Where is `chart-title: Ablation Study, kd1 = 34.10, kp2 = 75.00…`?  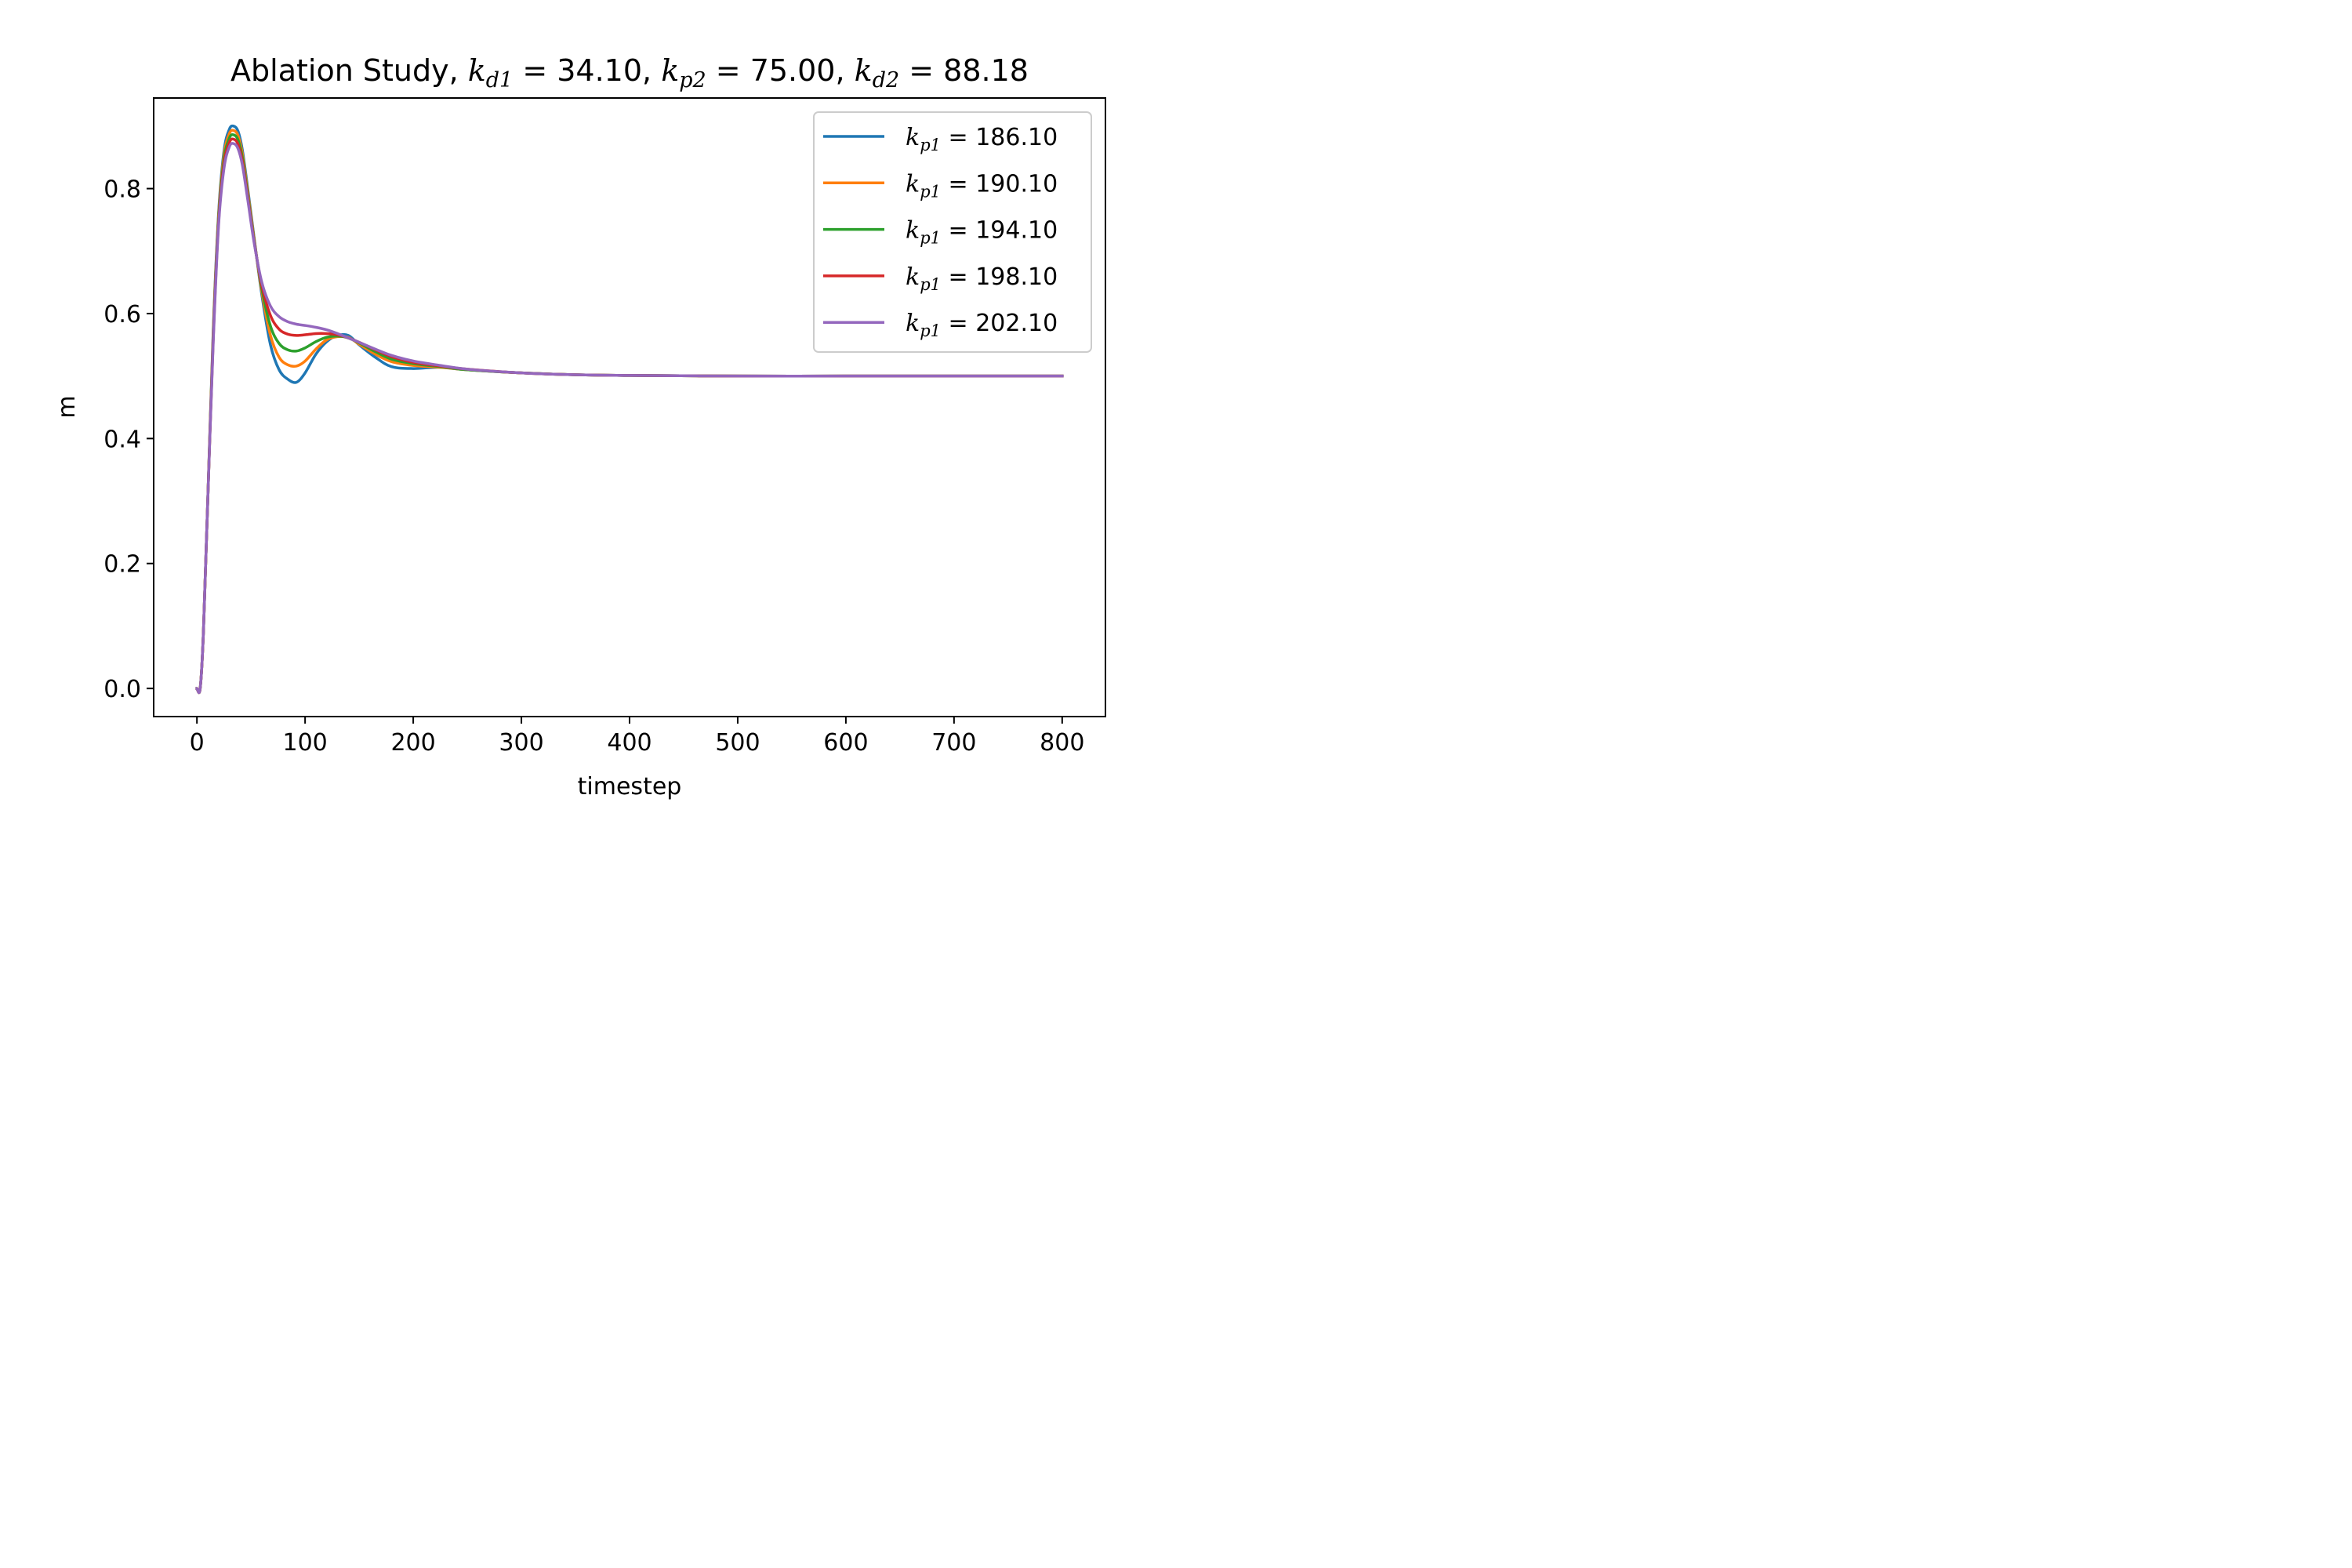
chart-title: Ablation Study, kd1 = 34.10, kp2 = 75.00… is located at coordinates (629, 73).